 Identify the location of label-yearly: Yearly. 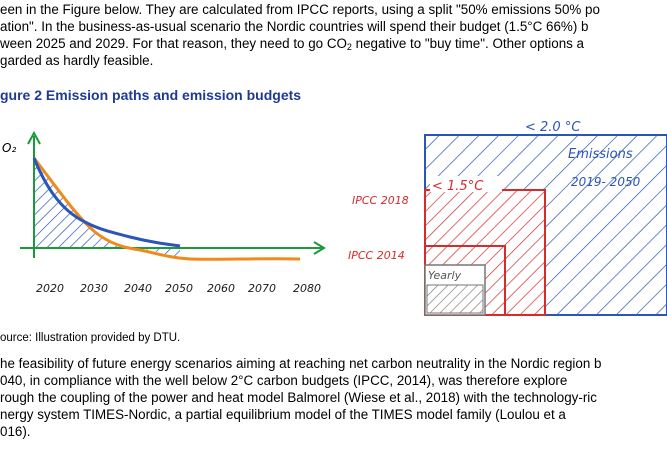
(445, 275).